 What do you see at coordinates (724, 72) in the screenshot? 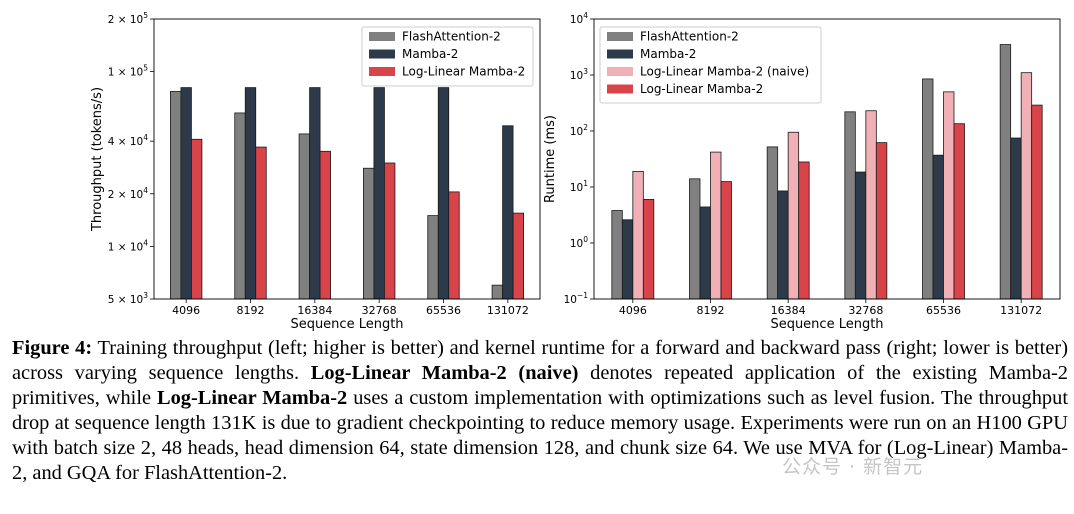
I see `legend-label: Log-Linear Mamba-2 (naive)` at bounding box center [724, 72].